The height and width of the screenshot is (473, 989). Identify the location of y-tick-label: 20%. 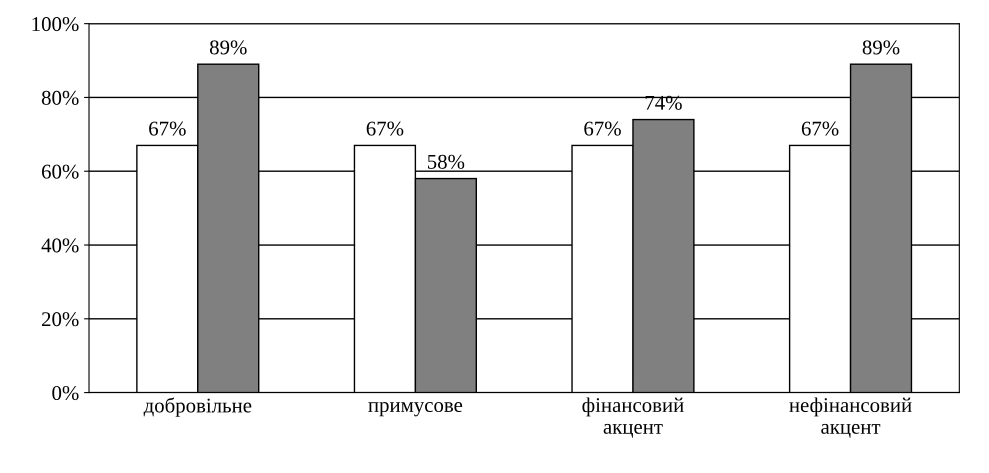
(60, 319).